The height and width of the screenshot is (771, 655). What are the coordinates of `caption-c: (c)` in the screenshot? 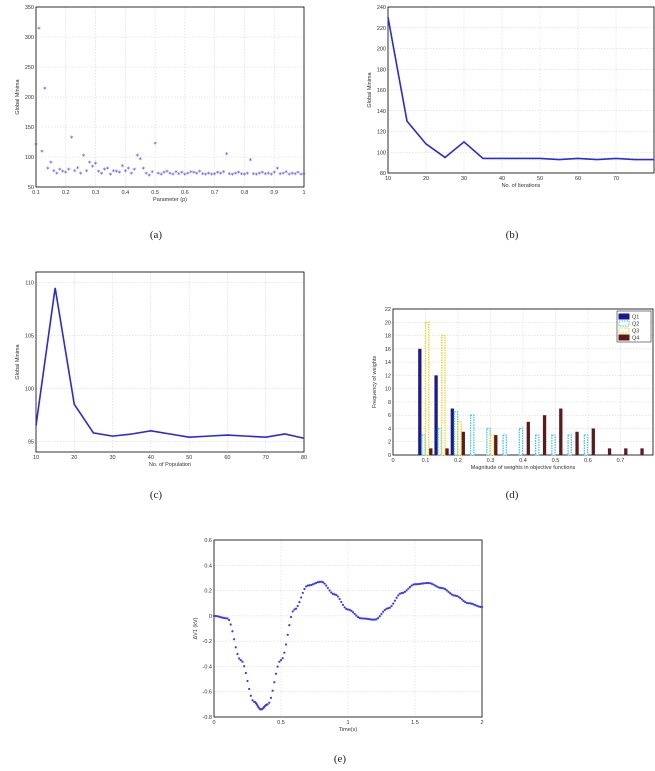 It's located at (156, 495).